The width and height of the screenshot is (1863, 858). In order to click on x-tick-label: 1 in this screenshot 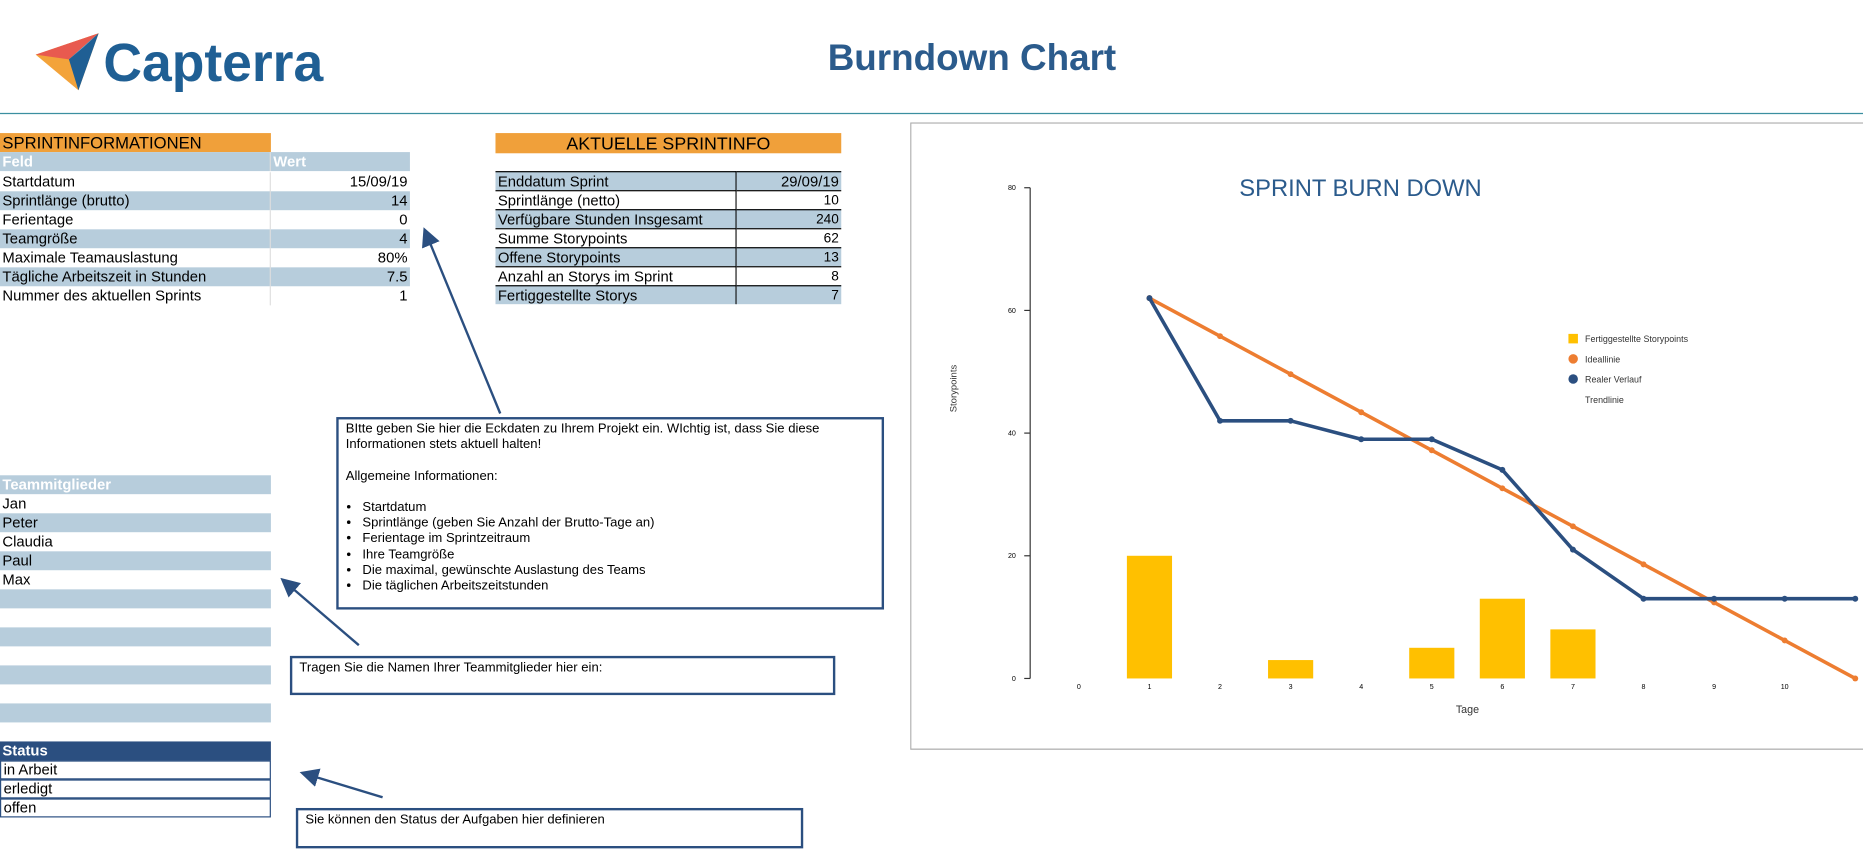, I will do `click(1149, 687)`.